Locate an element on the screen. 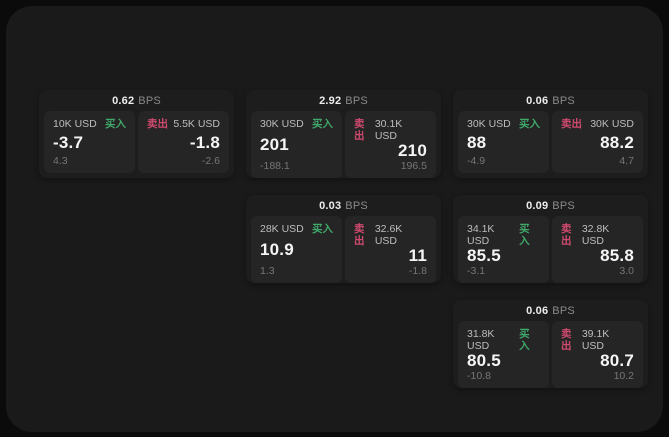  sell-tile: 卖出 30K USD 88.2 4.7 is located at coordinates (597, 142).